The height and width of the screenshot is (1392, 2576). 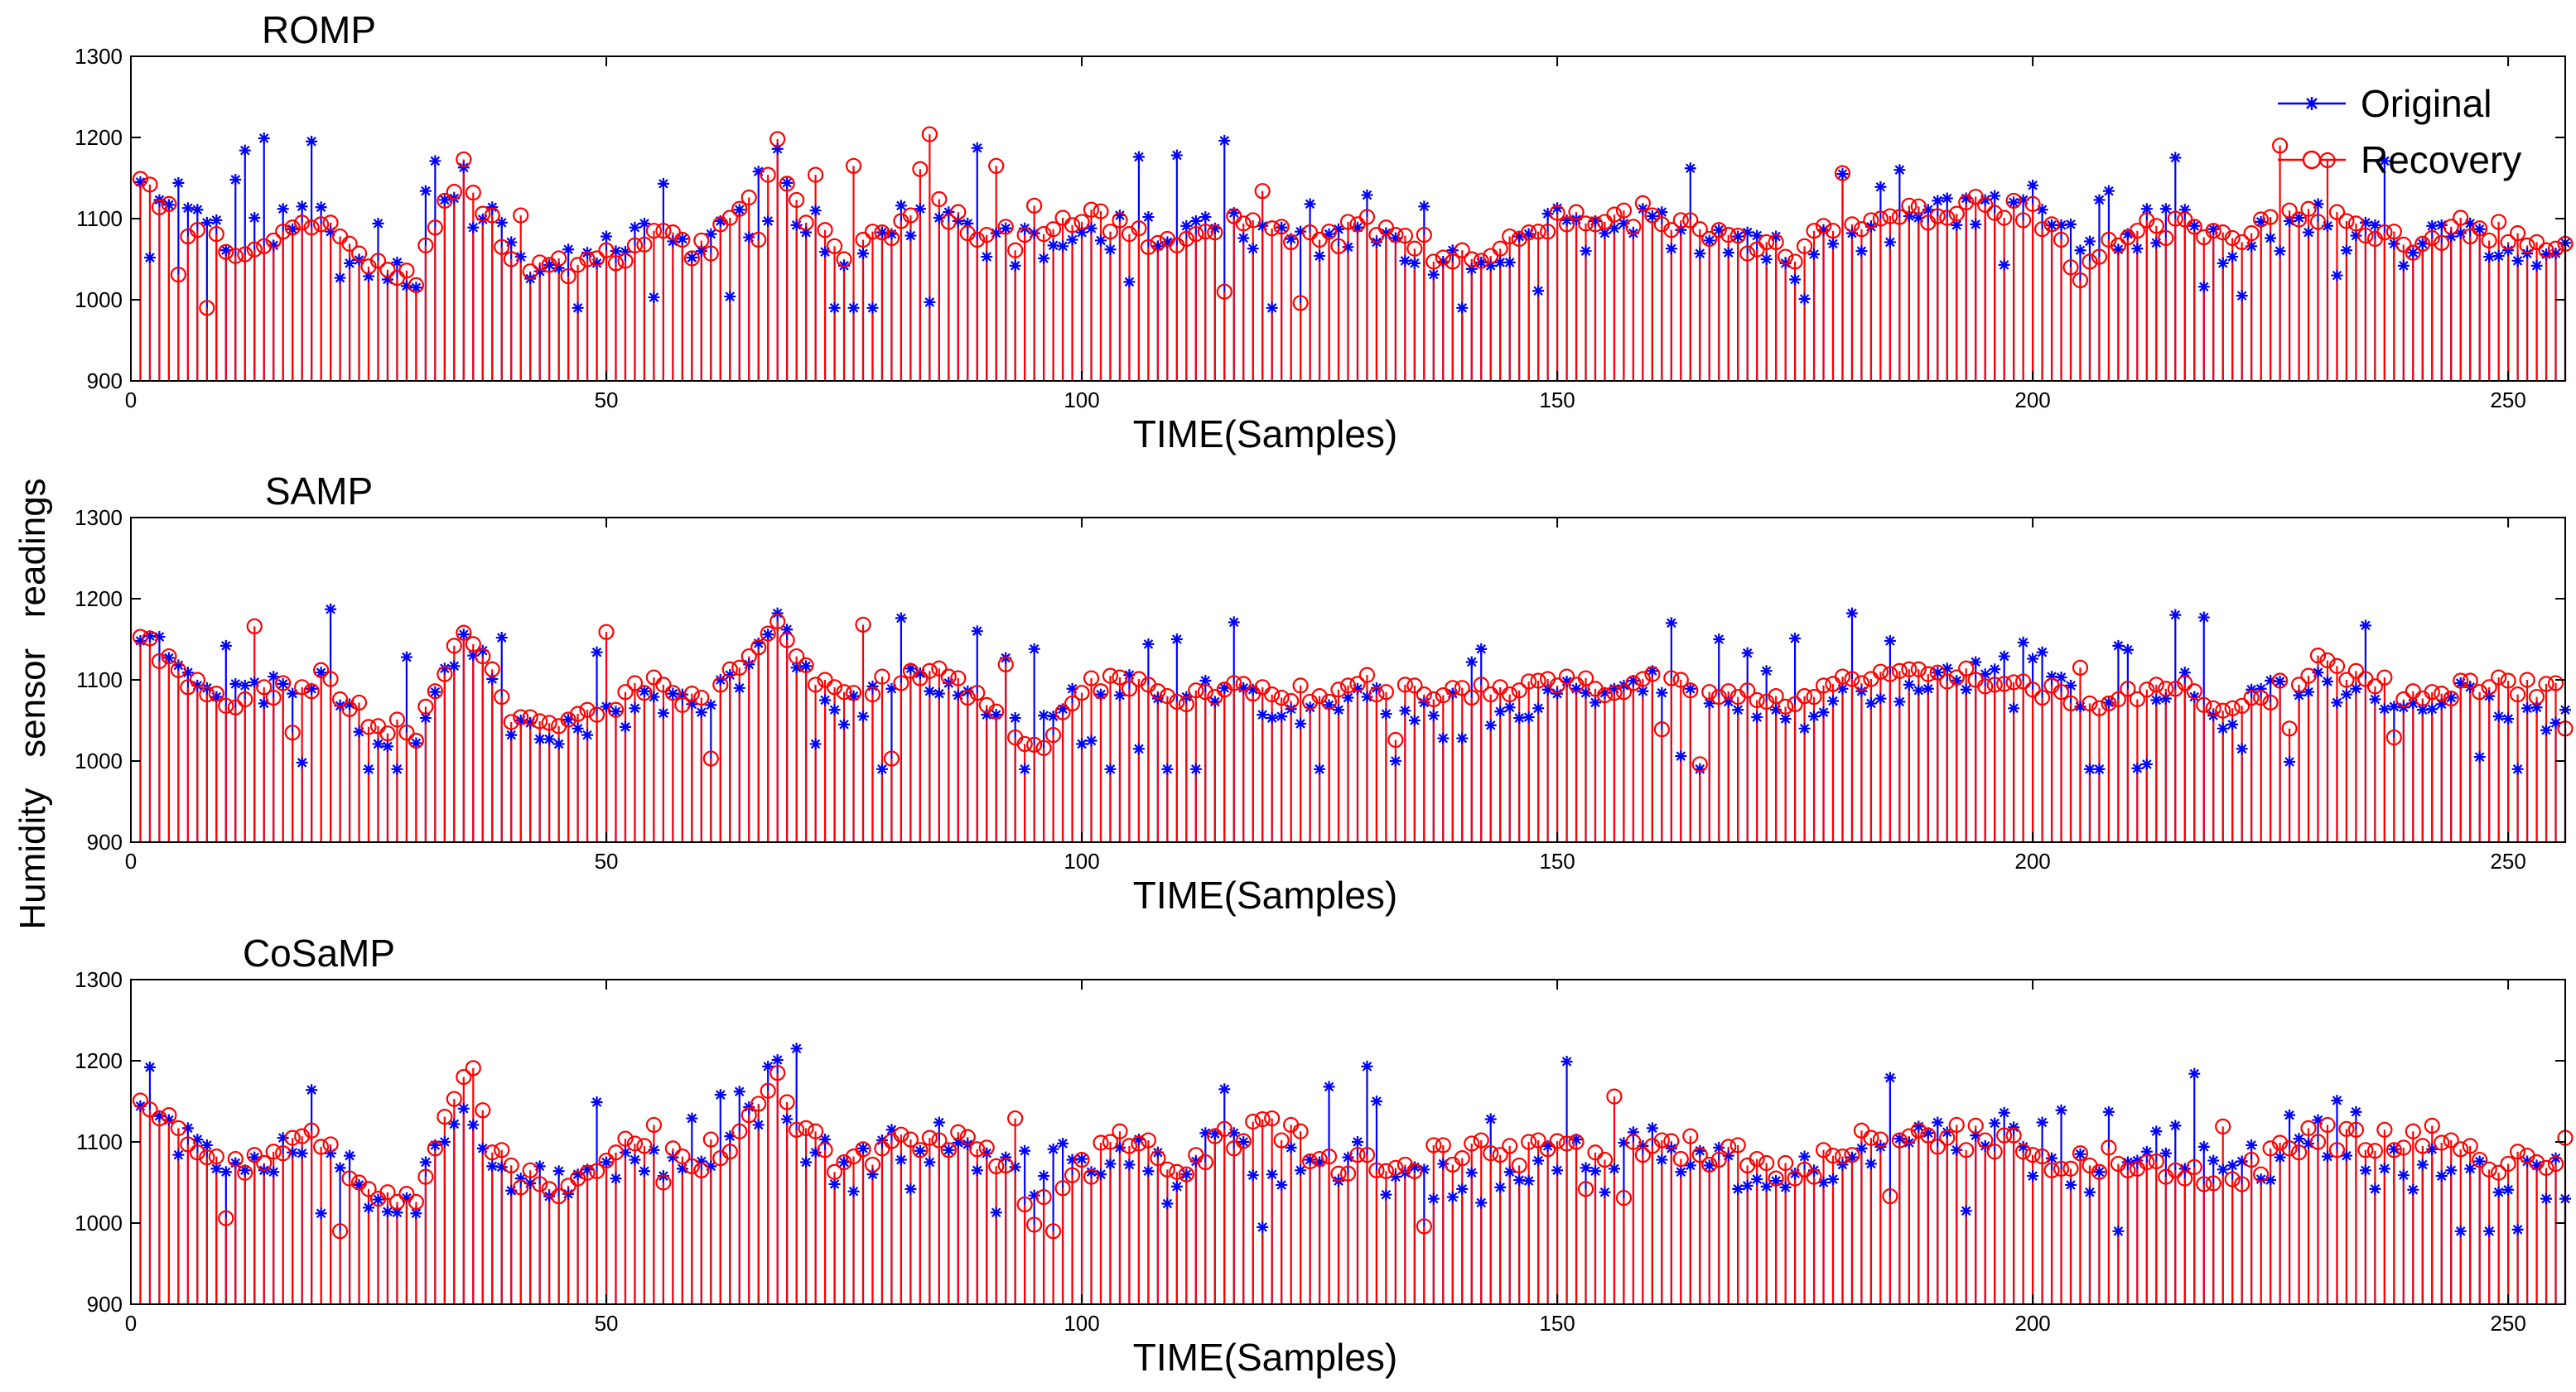 What do you see at coordinates (1557, 1323) in the screenshot?
I see `x-tick-label: 150` at bounding box center [1557, 1323].